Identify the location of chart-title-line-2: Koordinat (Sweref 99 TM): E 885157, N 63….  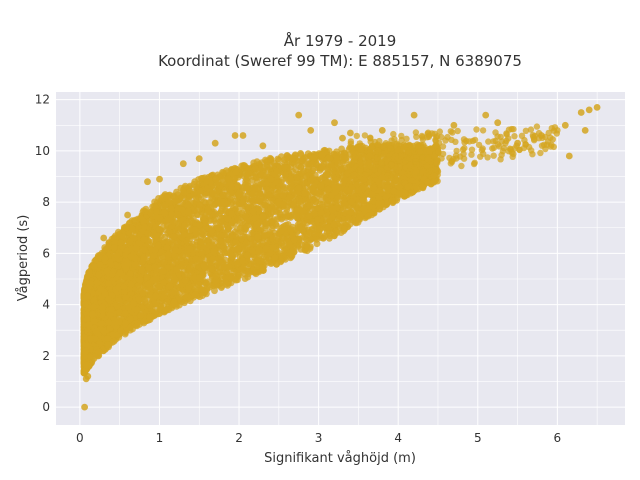
(340, 61).